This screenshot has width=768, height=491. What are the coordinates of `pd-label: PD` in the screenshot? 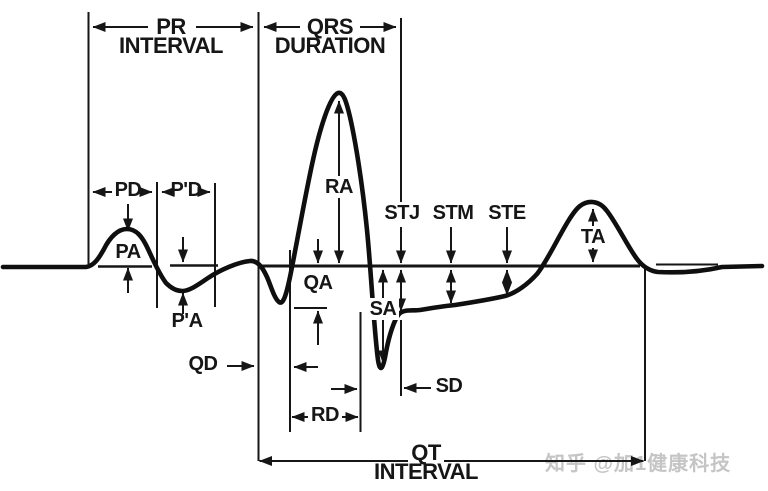 It's located at (128, 190).